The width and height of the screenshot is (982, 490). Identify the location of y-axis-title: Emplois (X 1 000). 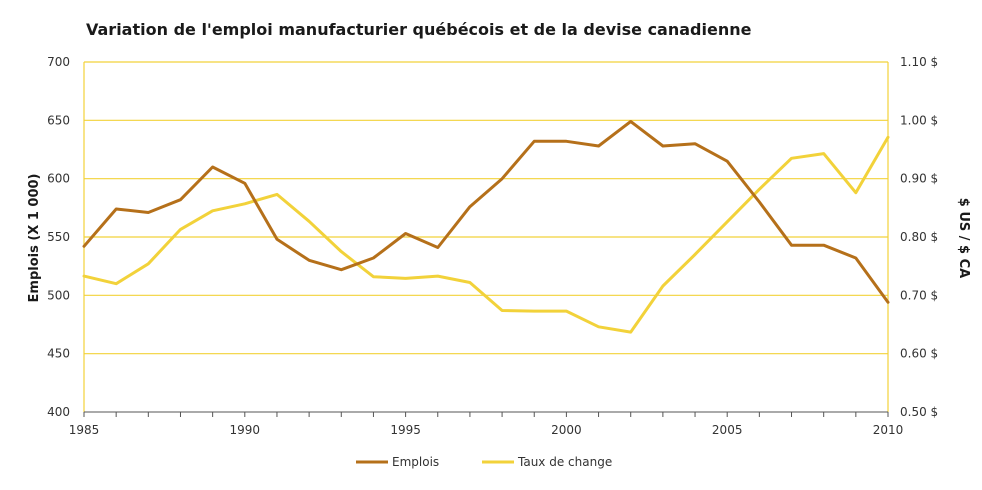
(34, 238).